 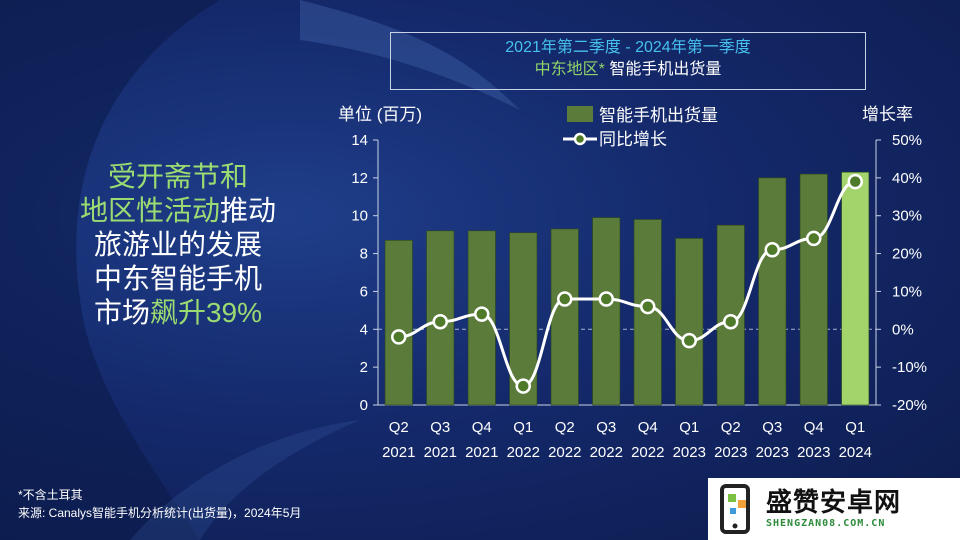 I want to click on y-left-tick-label: 0, so click(x=364, y=405).